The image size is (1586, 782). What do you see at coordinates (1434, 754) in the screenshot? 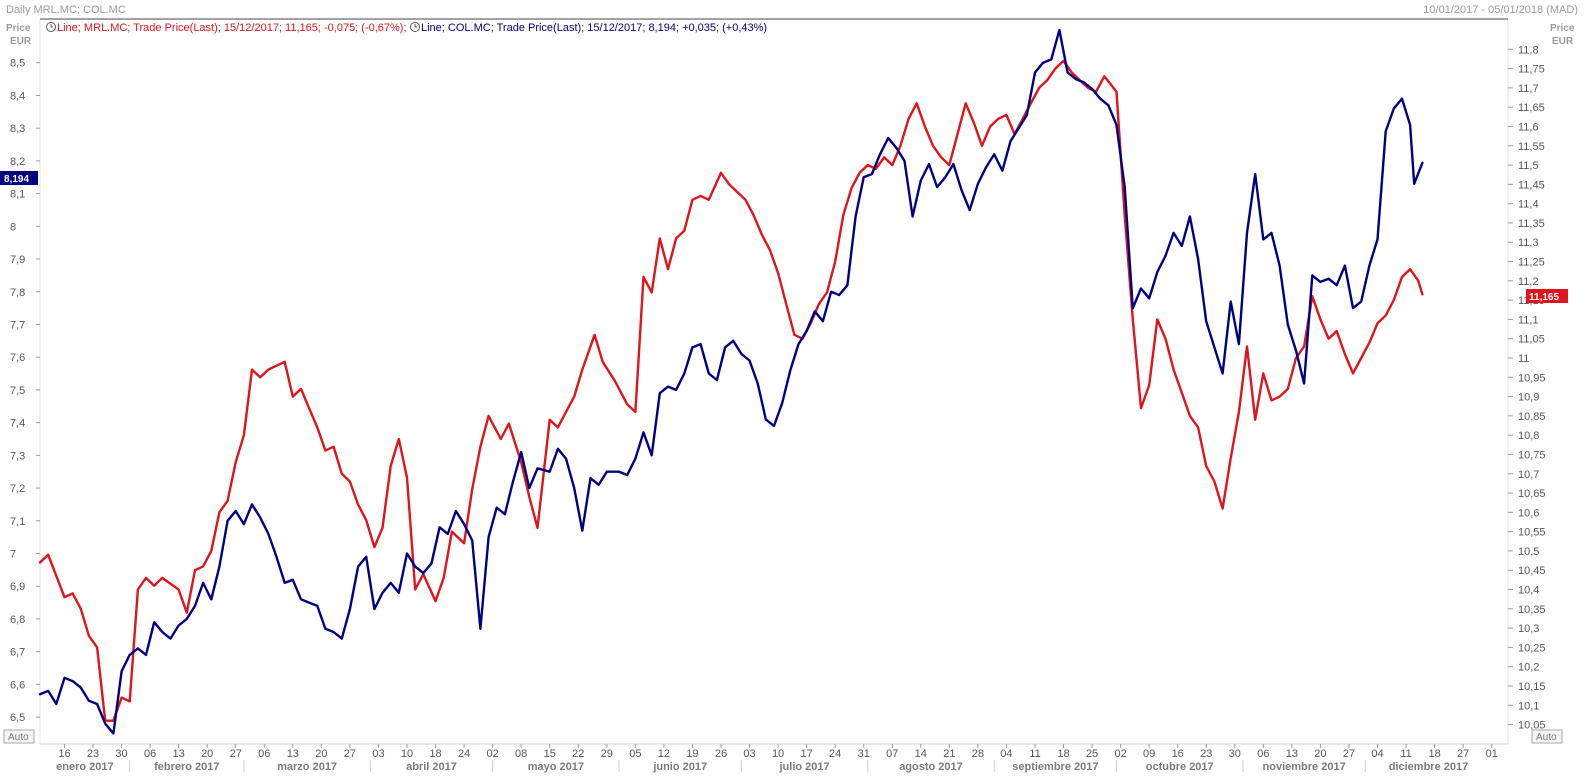
I see `day-tick-label: 18` at bounding box center [1434, 754].